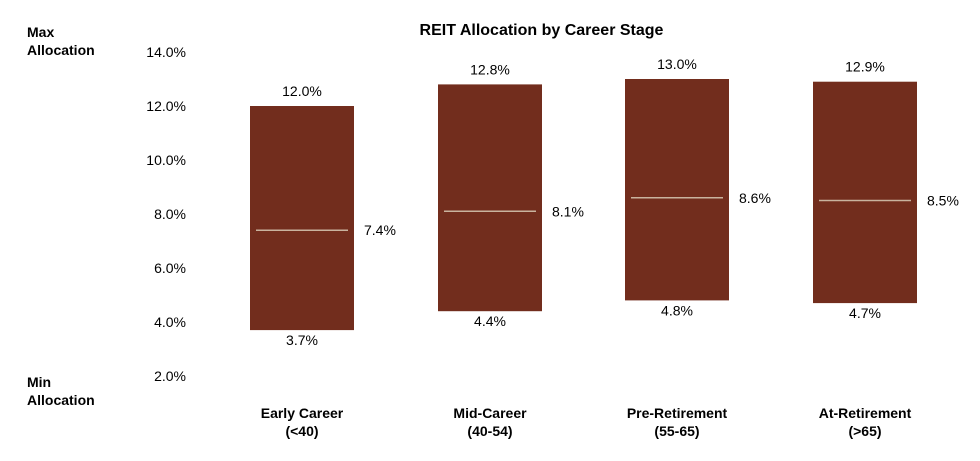 Image resolution: width=980 pixels, height=461 pixels. What do you see at coordinates (380, 230) in the screenshot?
I see `median-value-label: 7.4%` at bounding box center [380, 230].